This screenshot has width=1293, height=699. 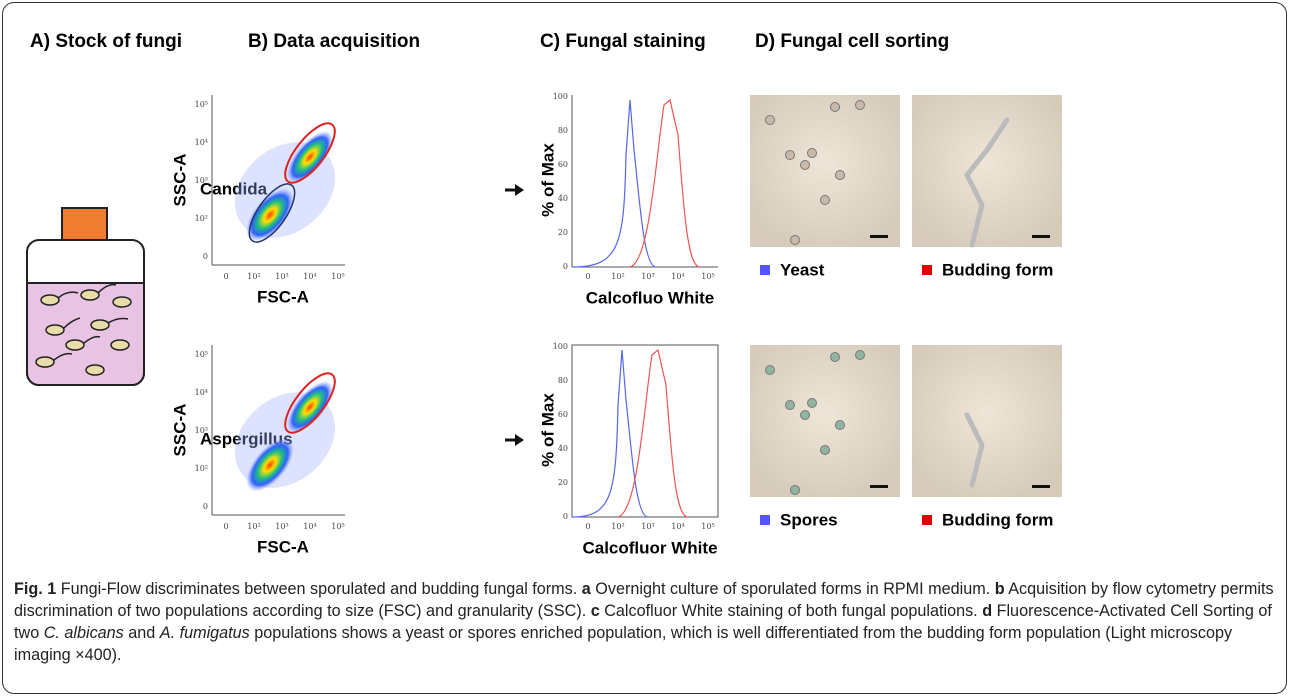 What do you see at coordinates (204, 633) in the screenshot?
I see `caption-run: A. fumigatus` at bounding box center [204, 633].